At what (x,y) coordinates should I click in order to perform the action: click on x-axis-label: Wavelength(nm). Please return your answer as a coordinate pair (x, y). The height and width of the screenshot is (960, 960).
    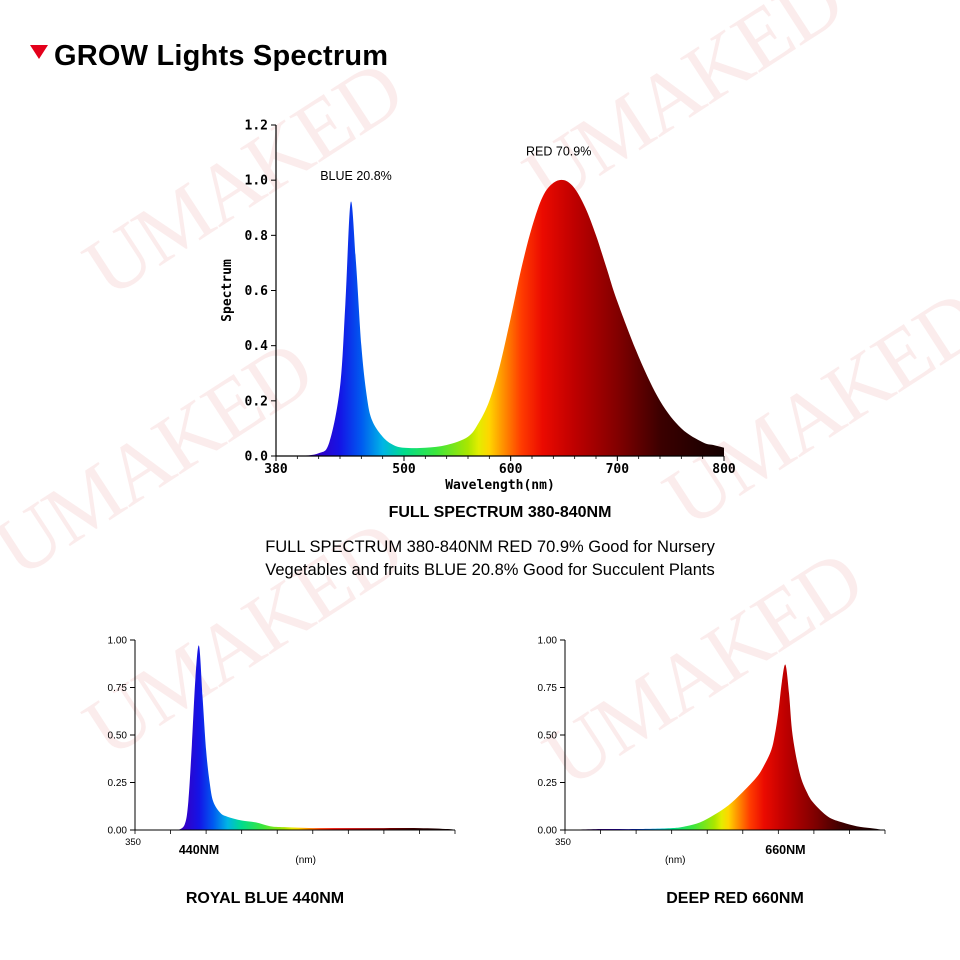
    Looking at the image, I should click on (500, 485).